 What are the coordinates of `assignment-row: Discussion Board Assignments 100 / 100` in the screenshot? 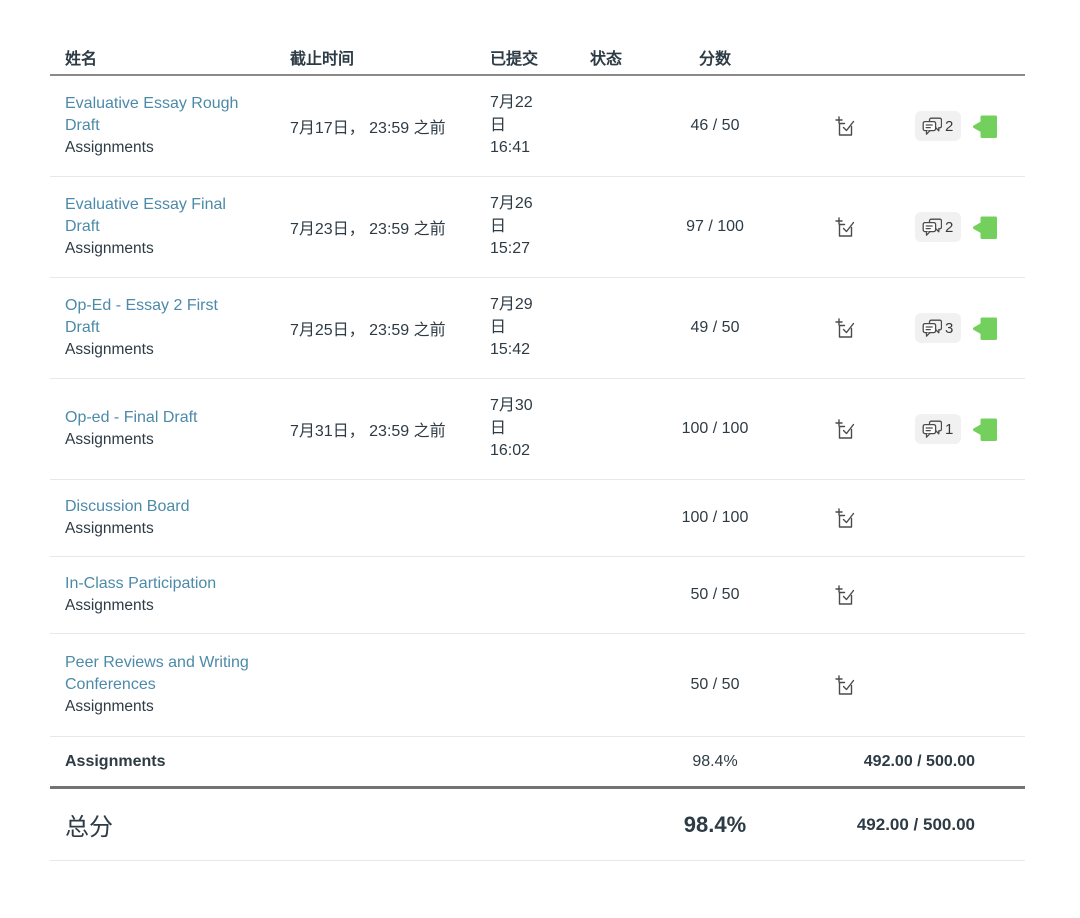 It's located at (537, 518).